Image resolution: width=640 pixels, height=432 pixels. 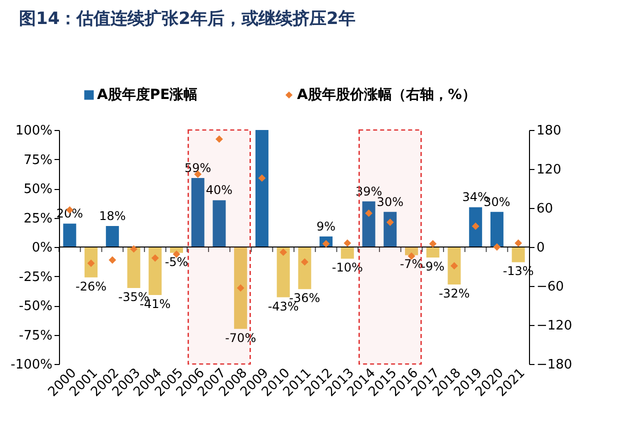 What do you see at coordinates (91, 286) in the screenshot?
I see `data-label: -26%` at bounding box center [91, 286].